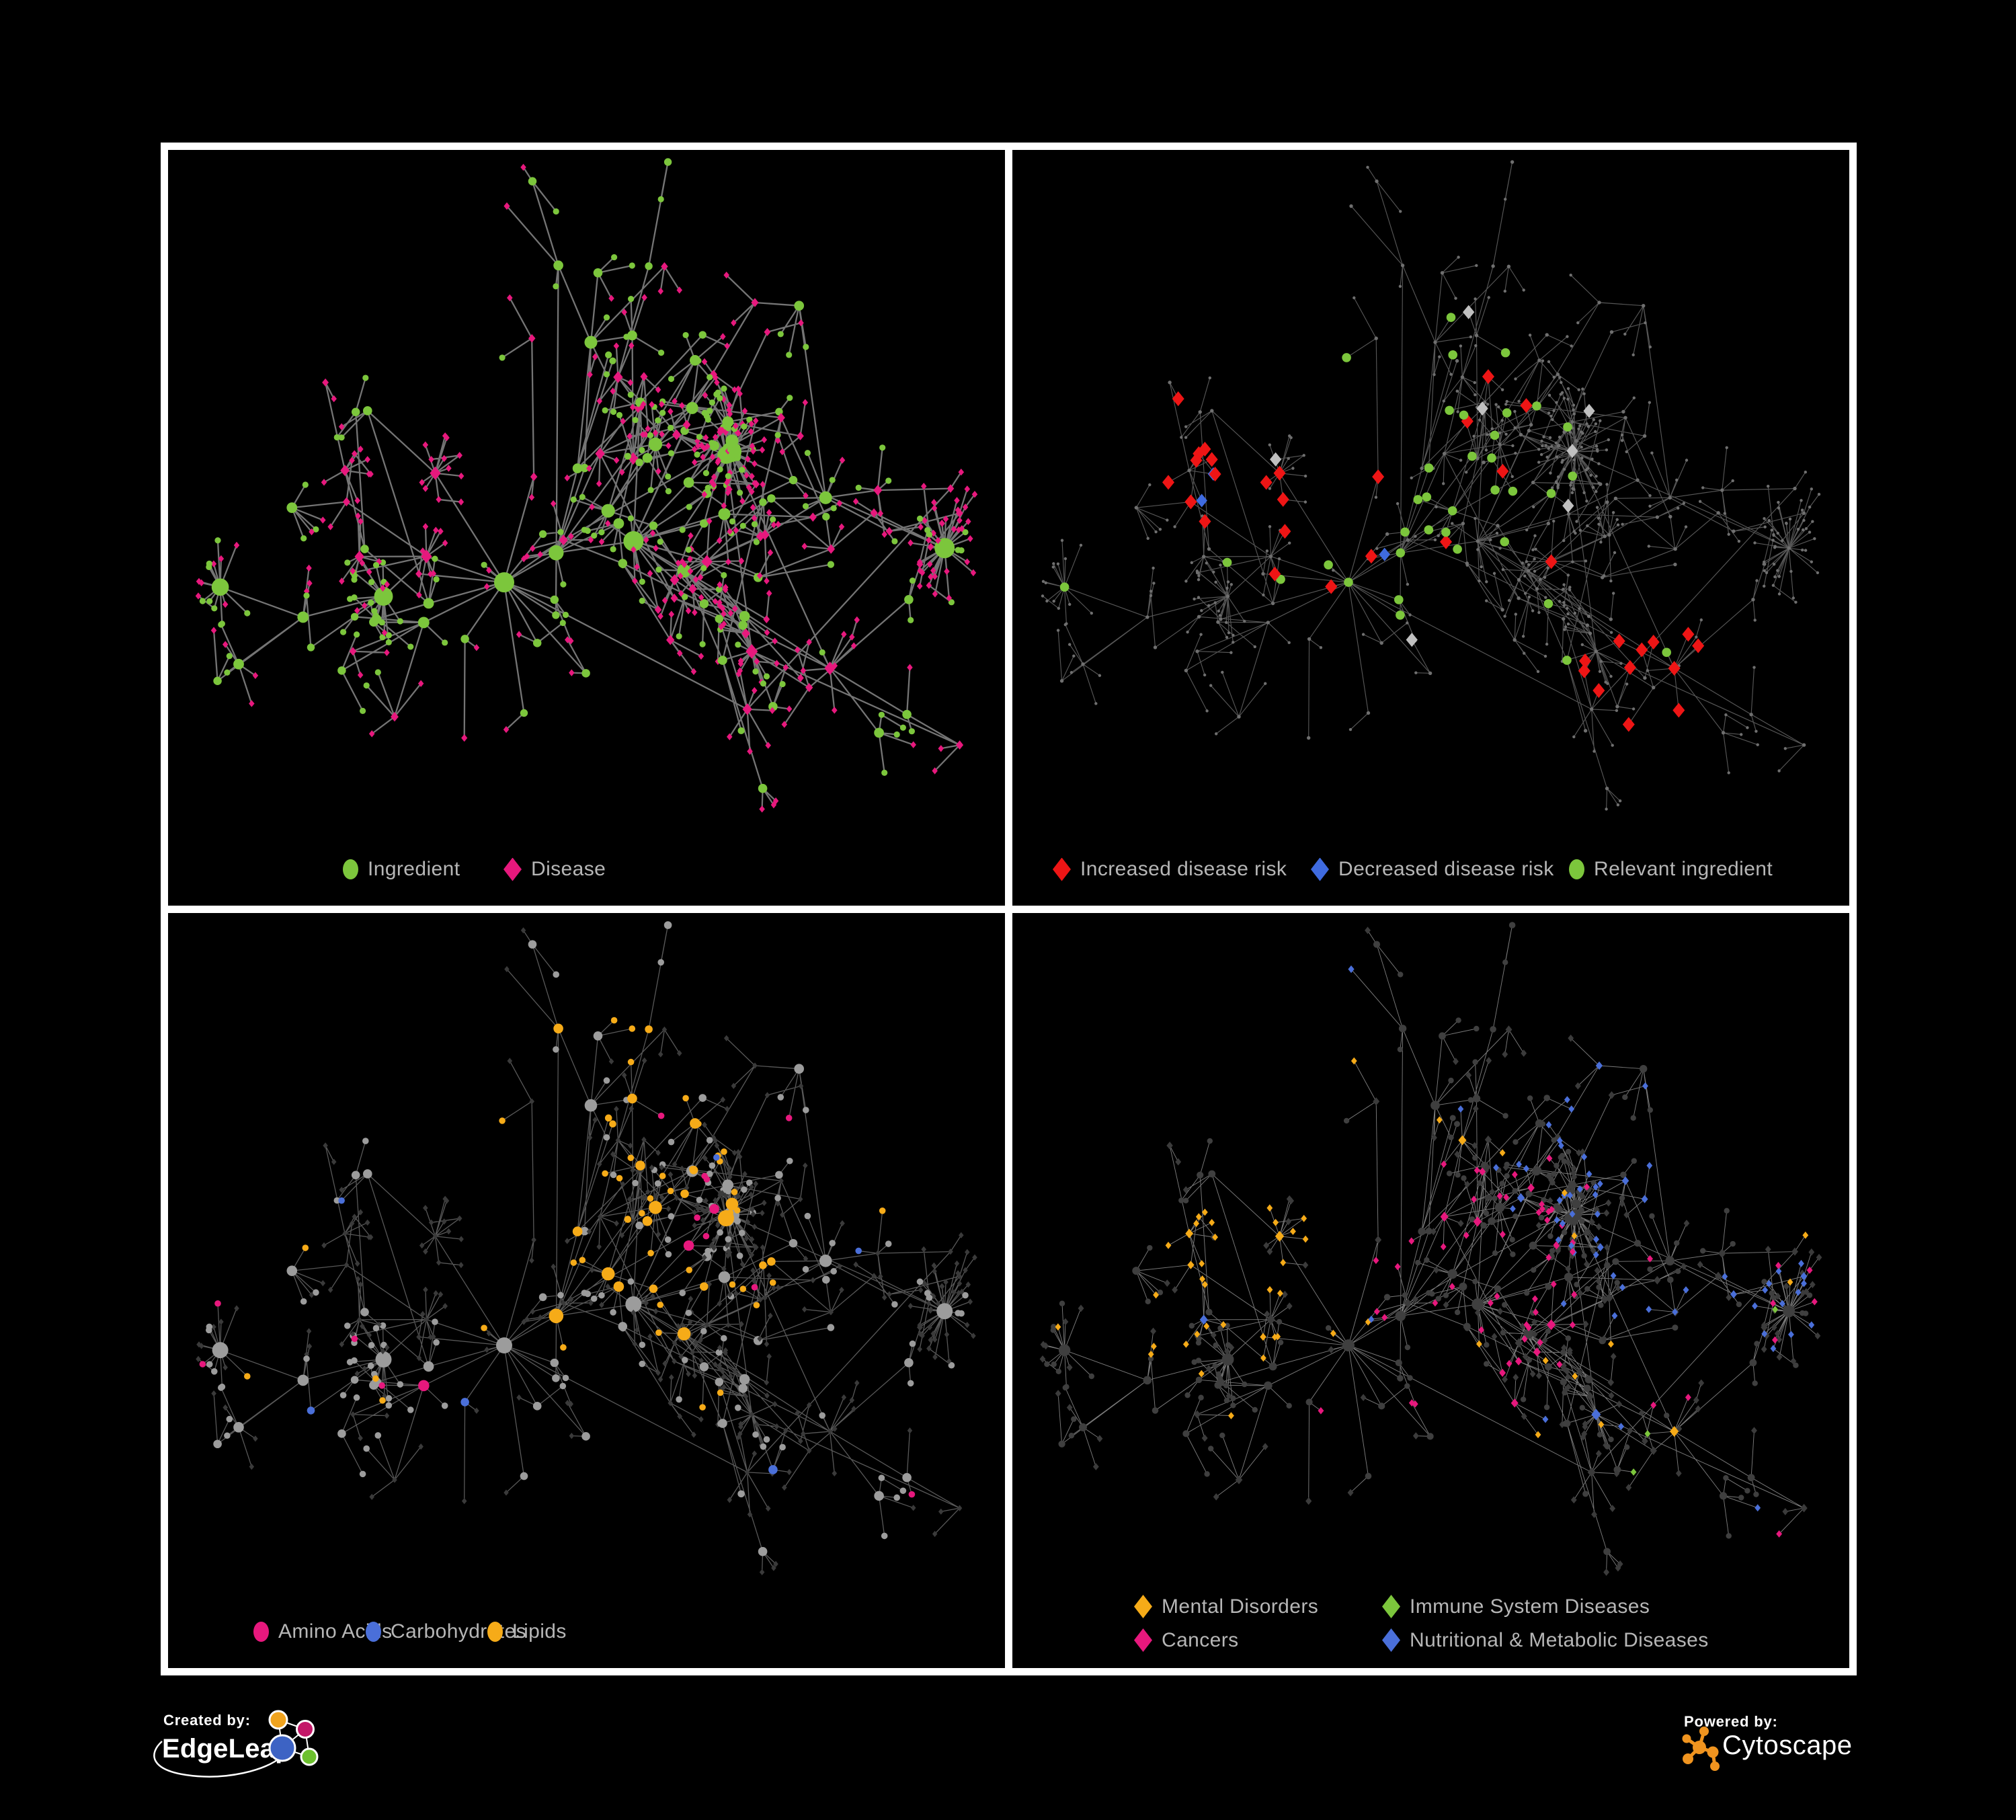  Describe the element at coordinates (586, 1247) in the screenshot. I see `network-svg-ingredient-classes` at that location.